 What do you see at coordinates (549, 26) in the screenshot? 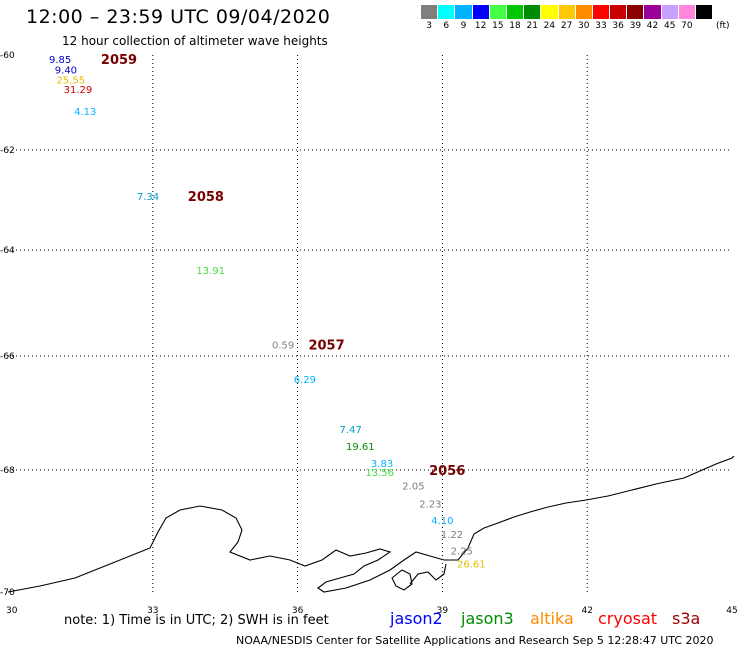
I see `legend-label: 24` at bounding box center [549, 26].